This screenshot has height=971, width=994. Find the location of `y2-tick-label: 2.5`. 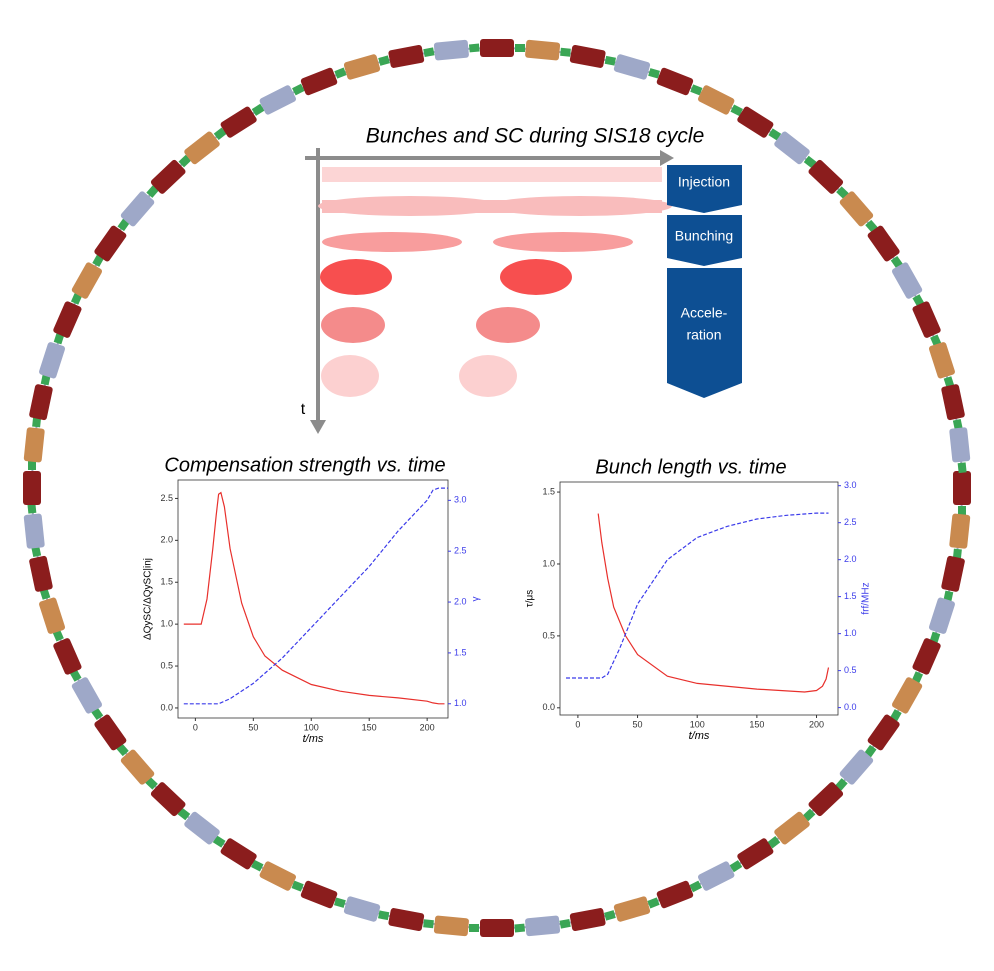

y2-tick-label: 2.5 is located at coordinates (850, 522).